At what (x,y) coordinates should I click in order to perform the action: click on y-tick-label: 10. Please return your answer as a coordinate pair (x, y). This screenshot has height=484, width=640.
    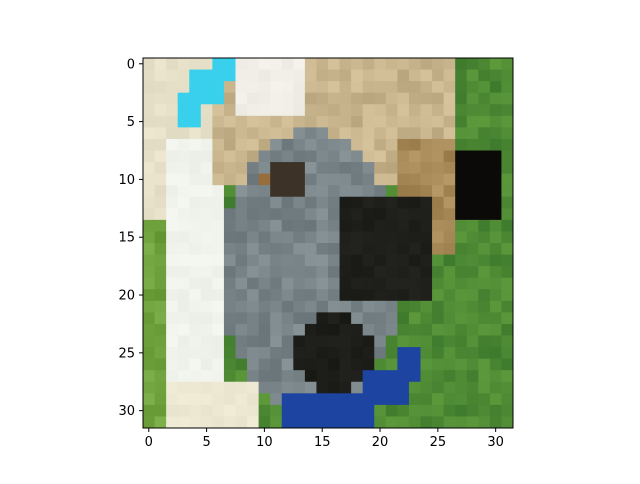
    Looking at the image, I should click on (126, 180).